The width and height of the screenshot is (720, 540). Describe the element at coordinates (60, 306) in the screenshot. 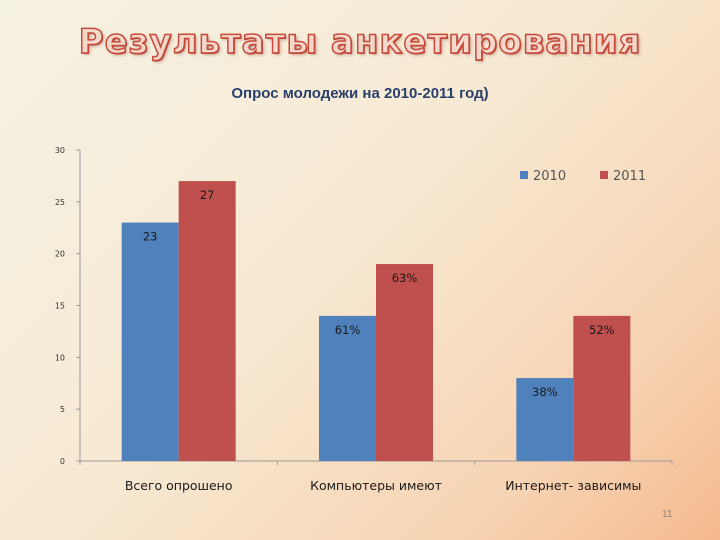

I see `y-tick-label: 15` at that location.